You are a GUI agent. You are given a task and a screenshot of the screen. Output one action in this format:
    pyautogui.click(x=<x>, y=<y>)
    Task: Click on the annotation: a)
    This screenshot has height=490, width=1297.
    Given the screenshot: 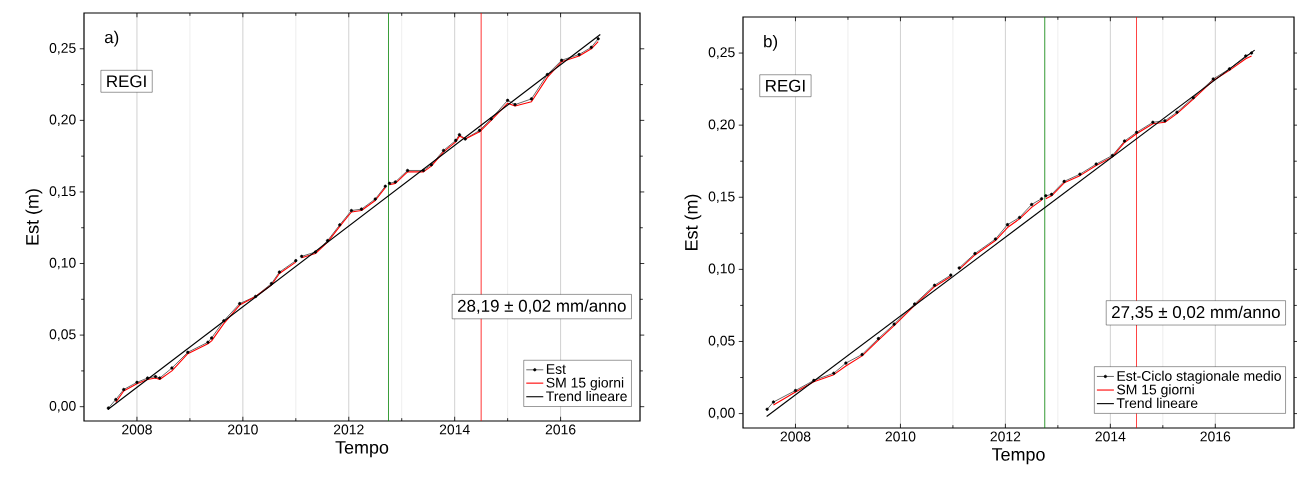 What is the action you would take?
    pyautogui.click(x=111, y=38)
    